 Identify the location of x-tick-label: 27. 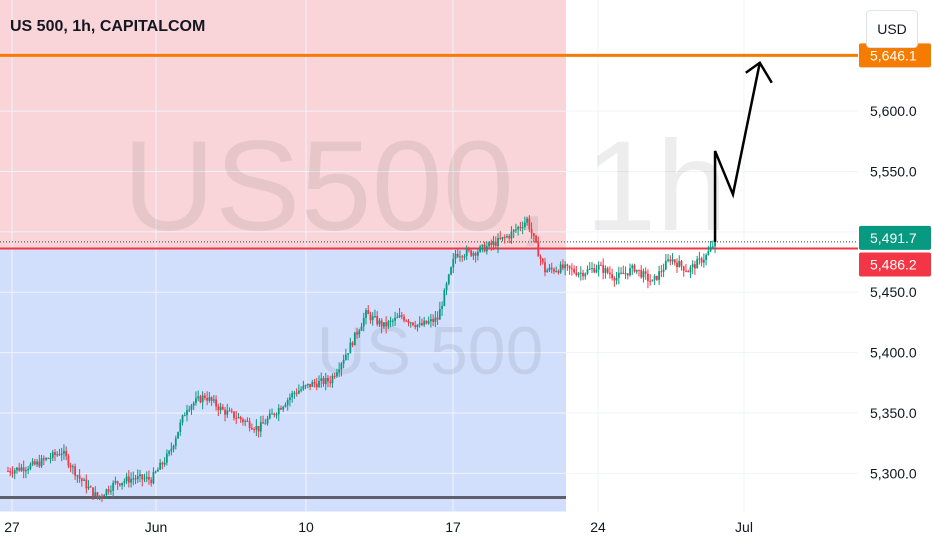
(12, 527).